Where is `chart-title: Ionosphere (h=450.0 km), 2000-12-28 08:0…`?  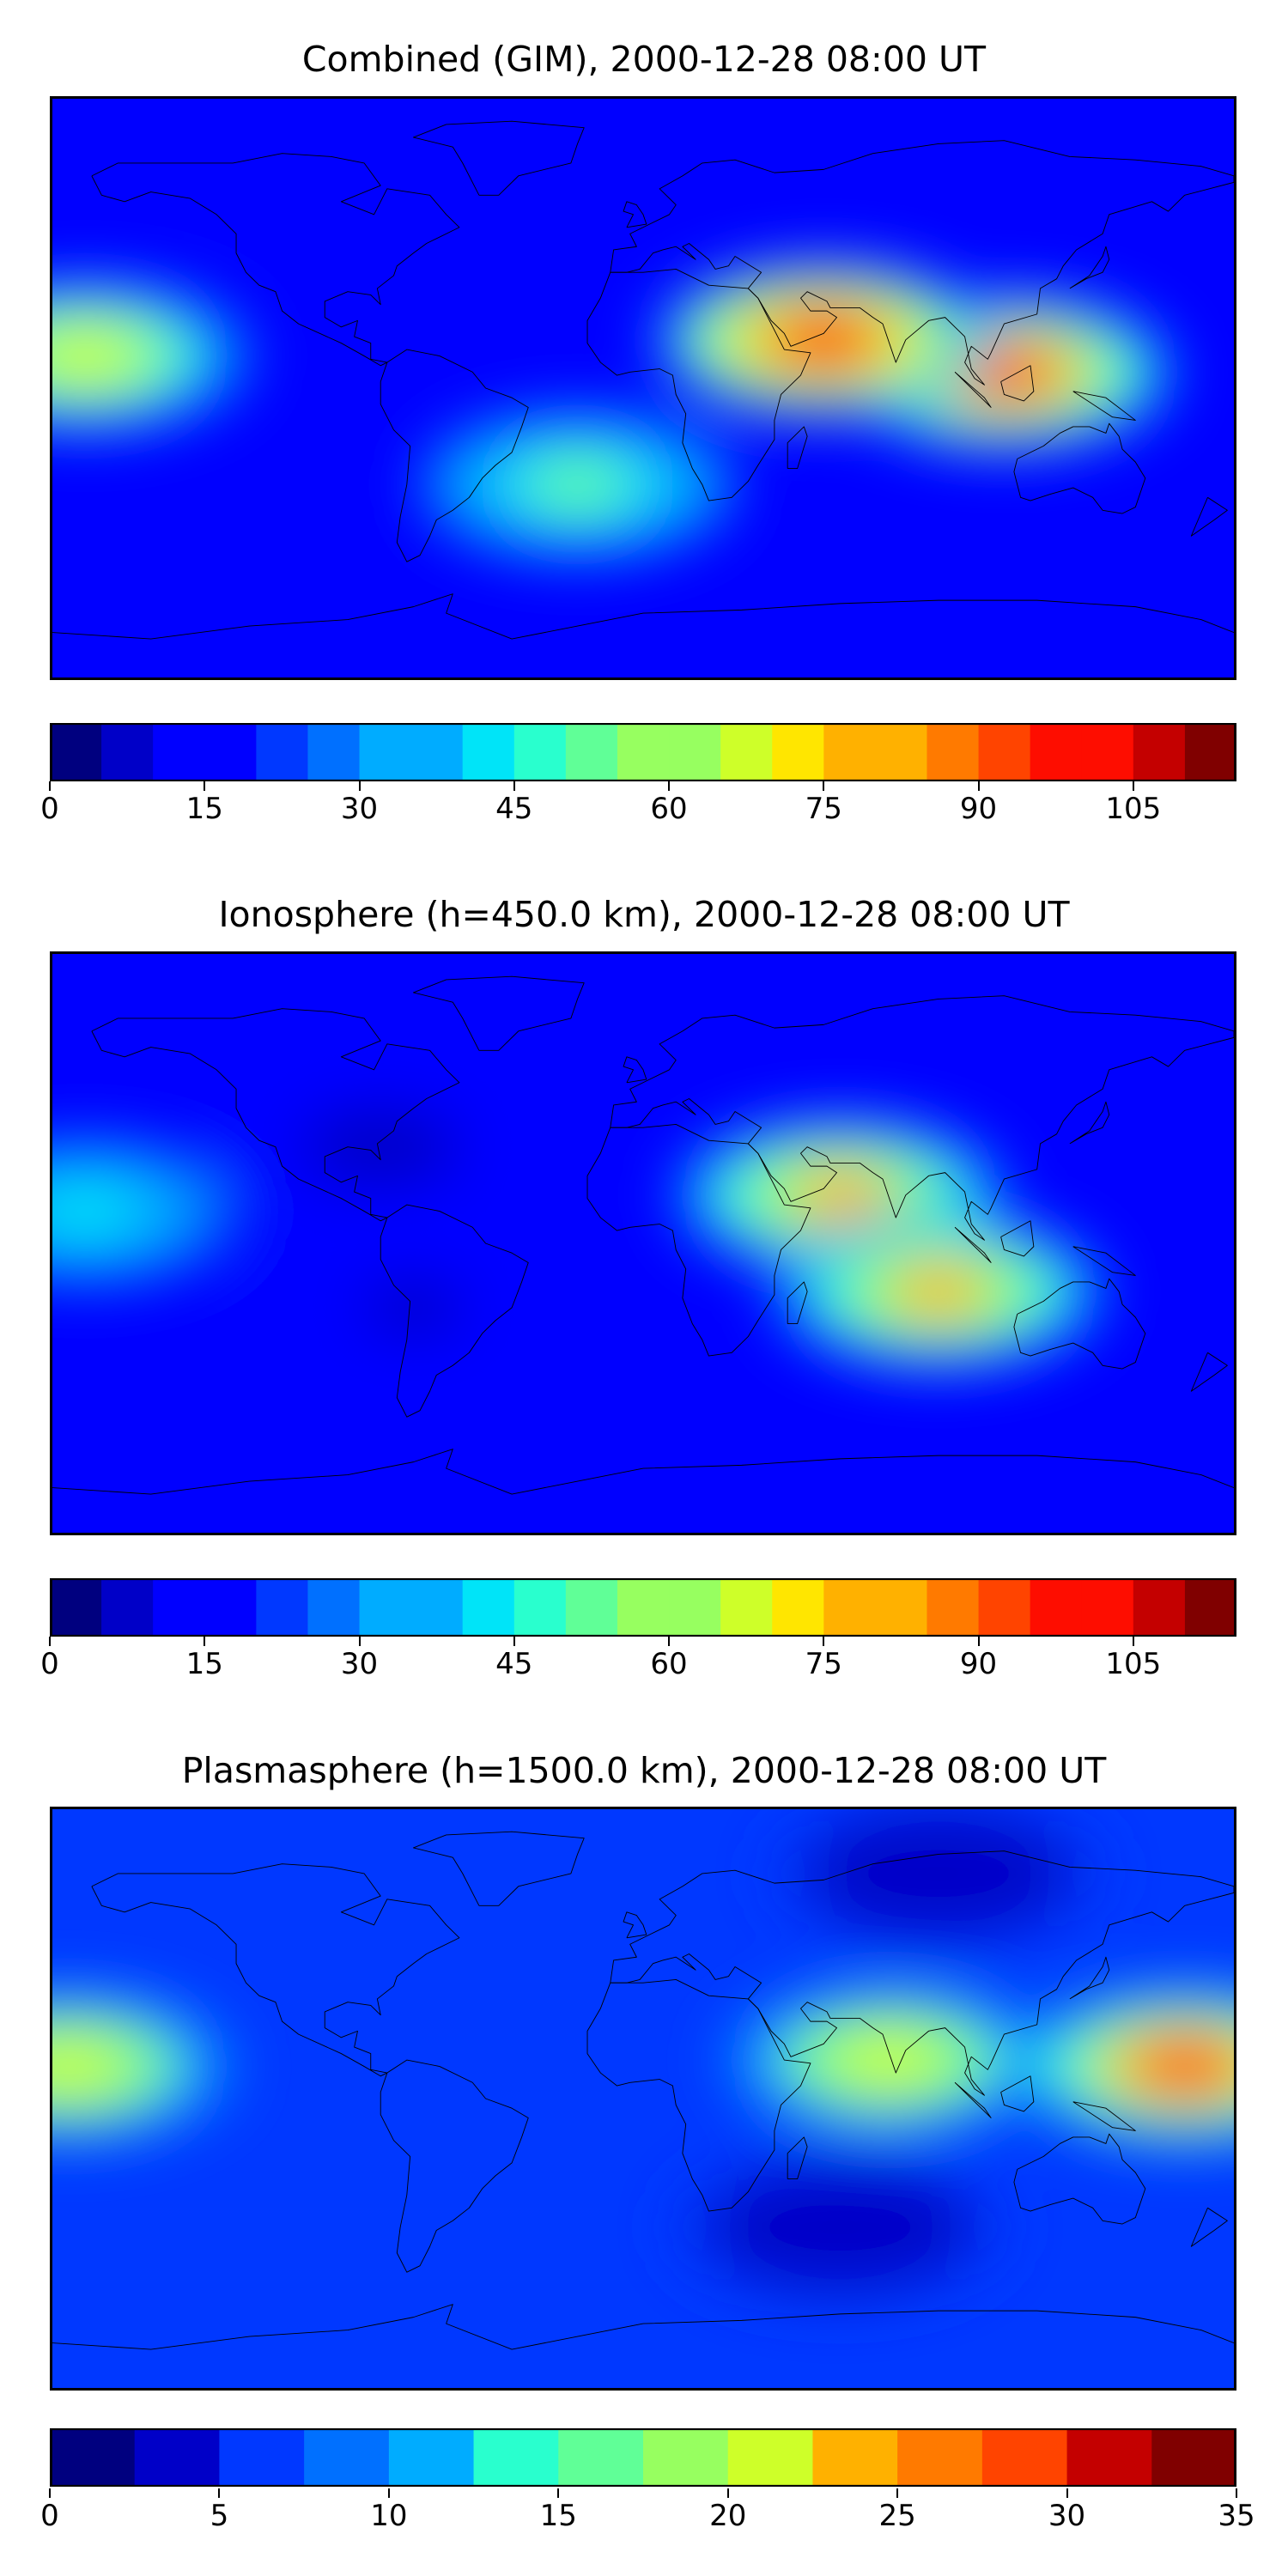
chart-title: Ionosphere (h=450.0 km), 2000-12-28 08:0… is located at coordinates (644, 914).